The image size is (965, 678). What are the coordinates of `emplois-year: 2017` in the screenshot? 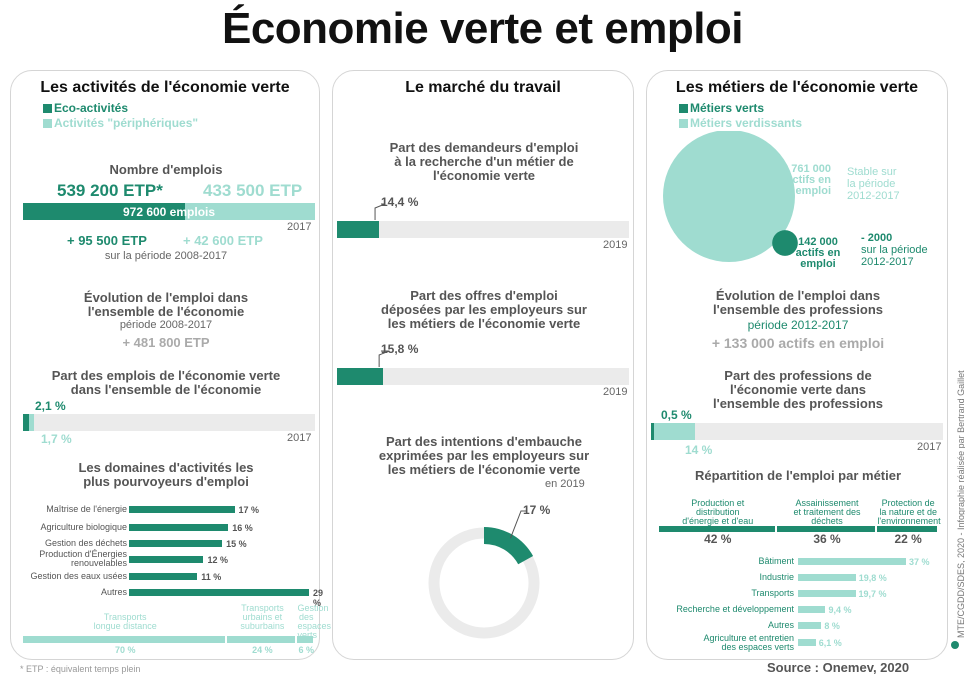 It's located at (299, 227).